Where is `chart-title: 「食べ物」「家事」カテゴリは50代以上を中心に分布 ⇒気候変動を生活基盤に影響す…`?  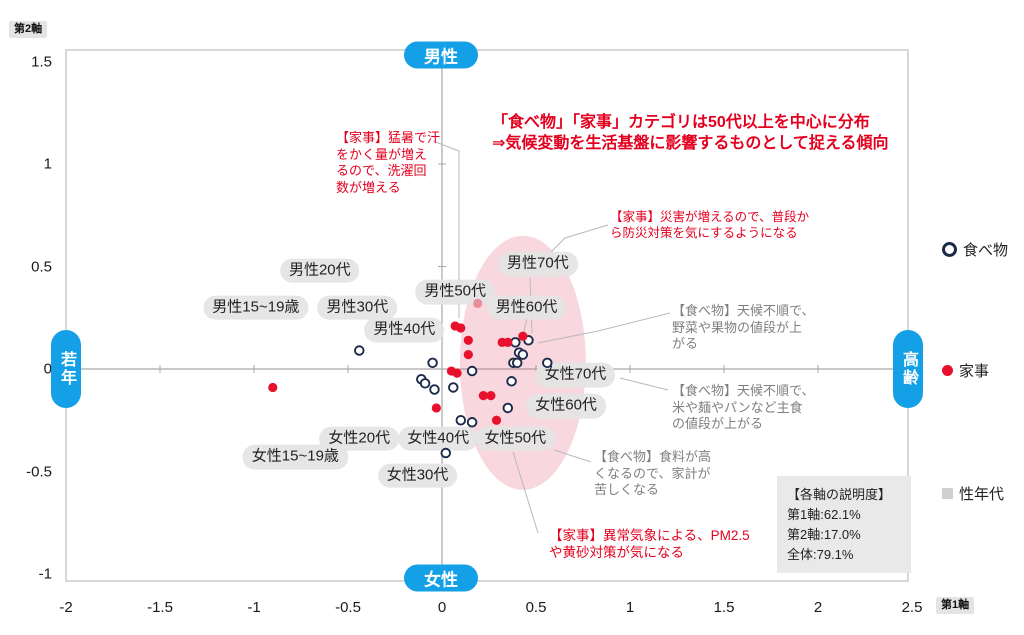
chart-title: 「食べ物」「家事」カテゴリは50代以上を中心に分布 ⇒気候変動を生活基盤に影響す… is located at coordinates (690, 133).